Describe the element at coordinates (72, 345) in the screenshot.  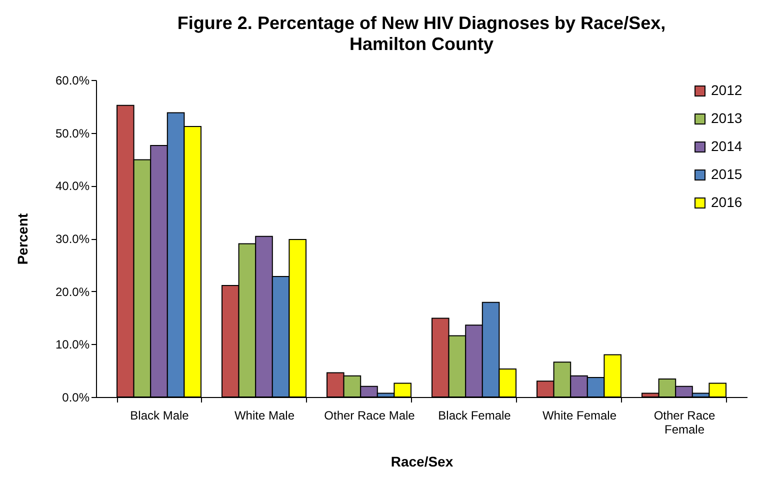
I see `y-tick-label: 10.0%` at that location.